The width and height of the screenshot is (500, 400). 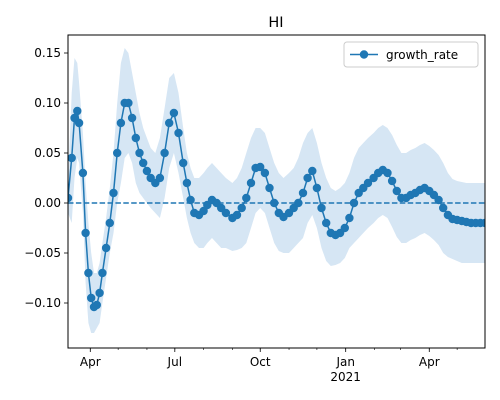 I want to click on x-tick-label: Jan, so click(x=345, y=362).